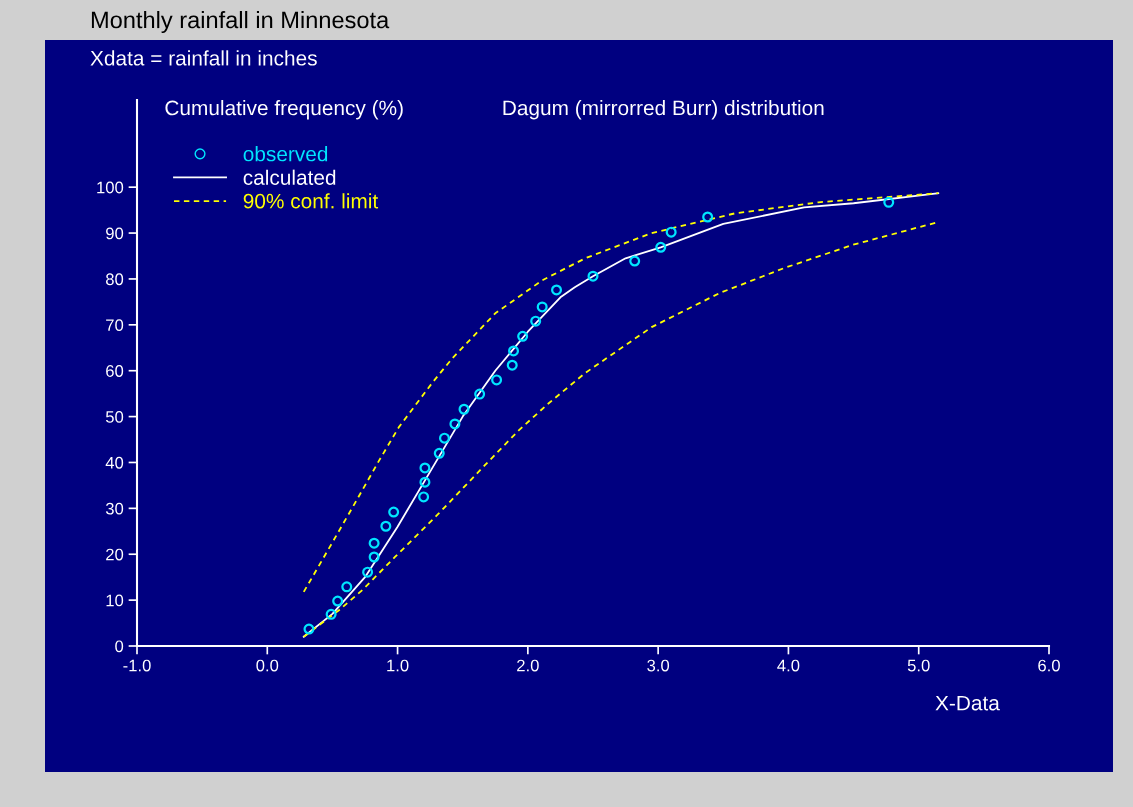 Image resolution: width=1133 pixels, height=807 pixels. Describe the element at coordinates (285, 154) in the screenshot. I see `legend-label: observed` at that location.